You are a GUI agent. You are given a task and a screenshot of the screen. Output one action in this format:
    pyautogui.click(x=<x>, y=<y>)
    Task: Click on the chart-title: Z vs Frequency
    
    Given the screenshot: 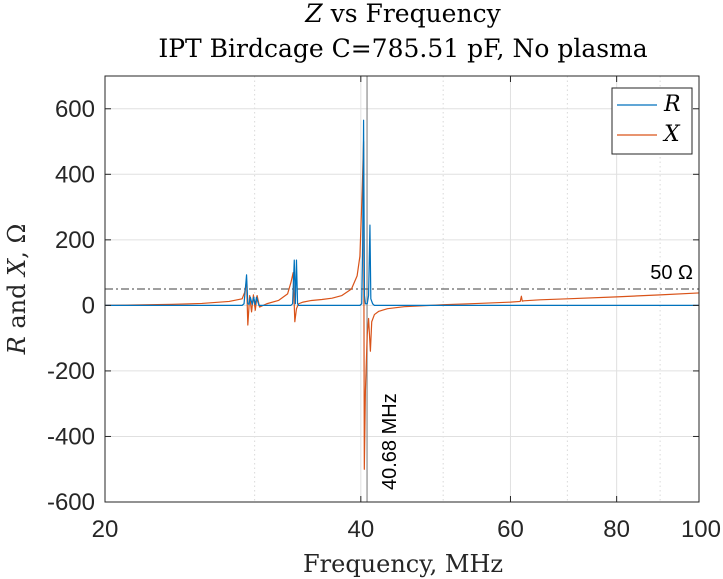 What is the action you would take?
    pyautogui.click(x=402, y=14)
    